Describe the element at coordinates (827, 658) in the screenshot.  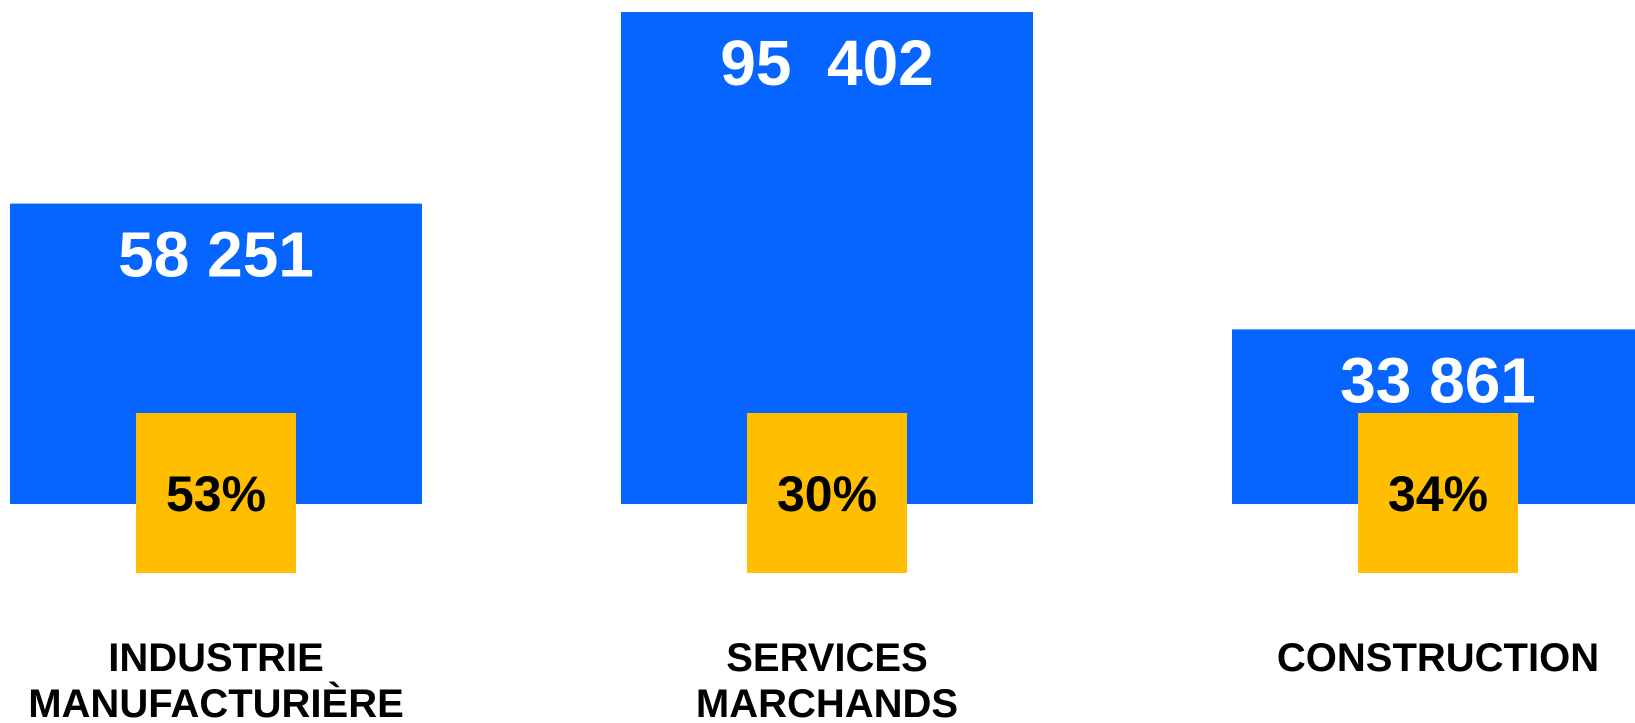
I see `category-label-1-line-0: SERVICES` at that location.